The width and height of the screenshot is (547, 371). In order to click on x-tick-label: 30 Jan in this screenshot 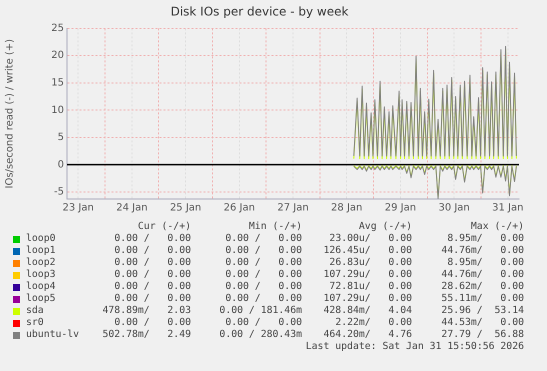, I will do `click(454, 208)`.